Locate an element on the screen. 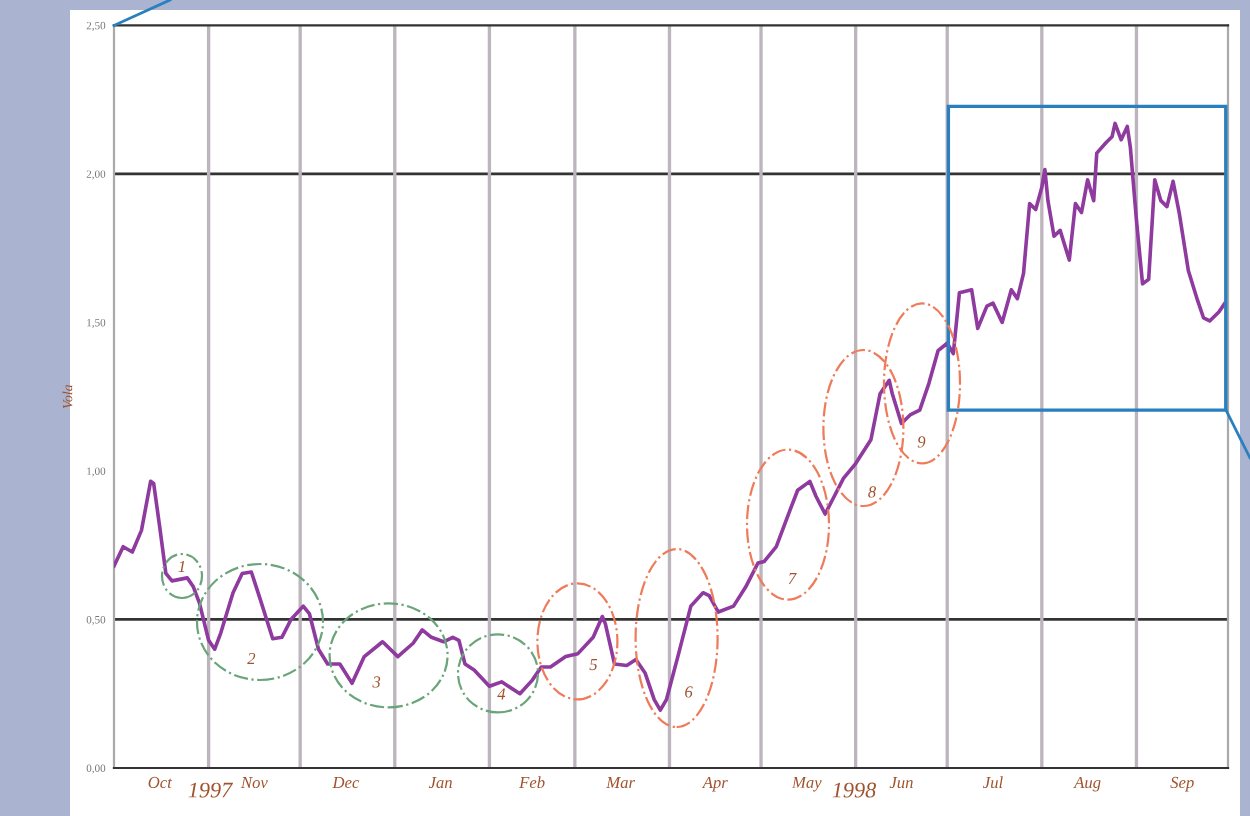 The image size is (1250, 816). x-tick-label: Sep is located at coordinates (1182, 784).